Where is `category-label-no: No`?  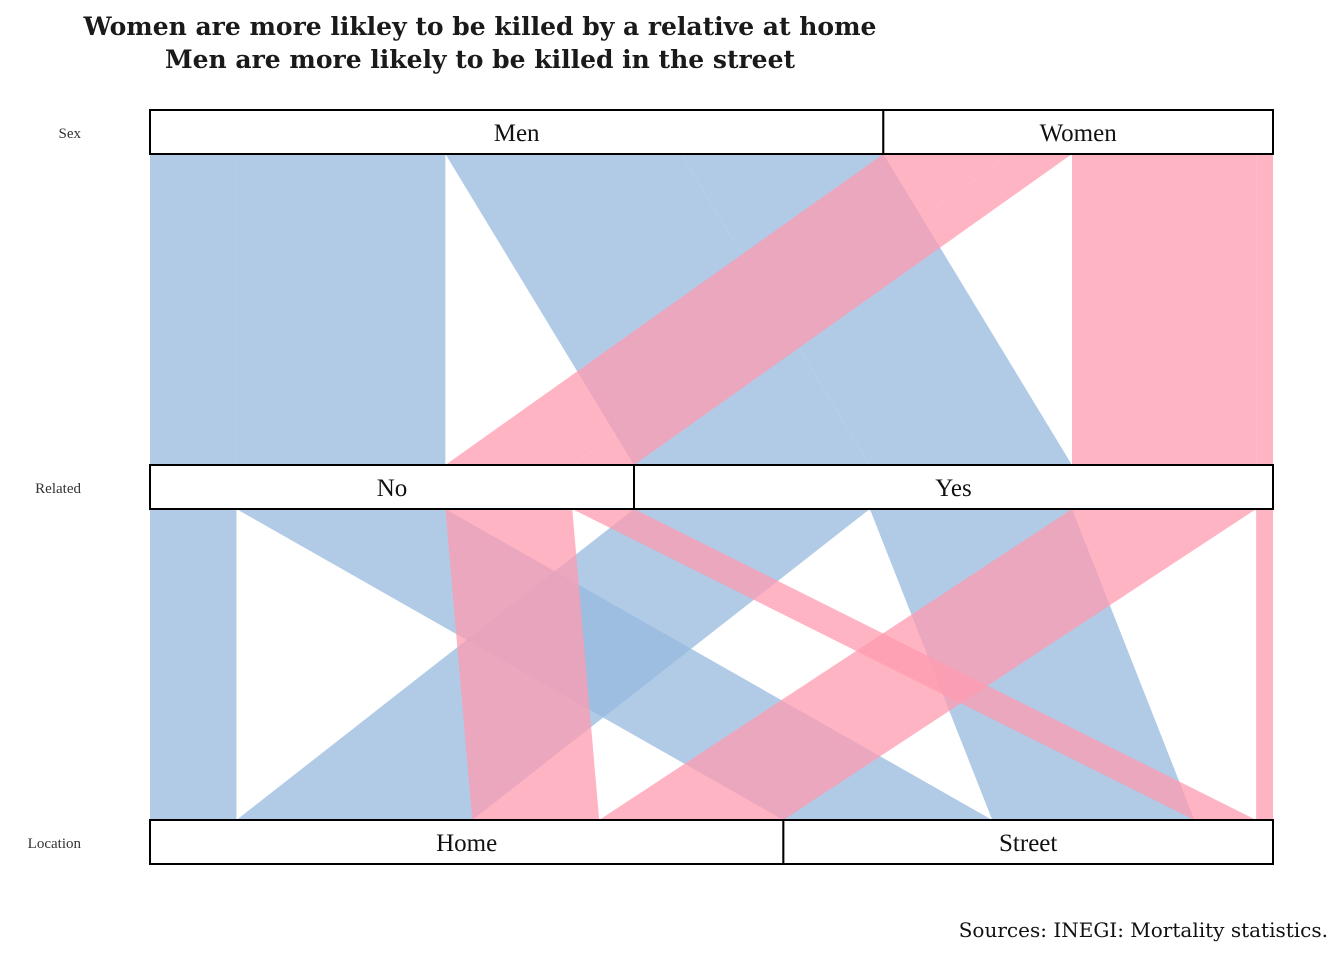
category-label-no: No is located at coordinates (392, 488).